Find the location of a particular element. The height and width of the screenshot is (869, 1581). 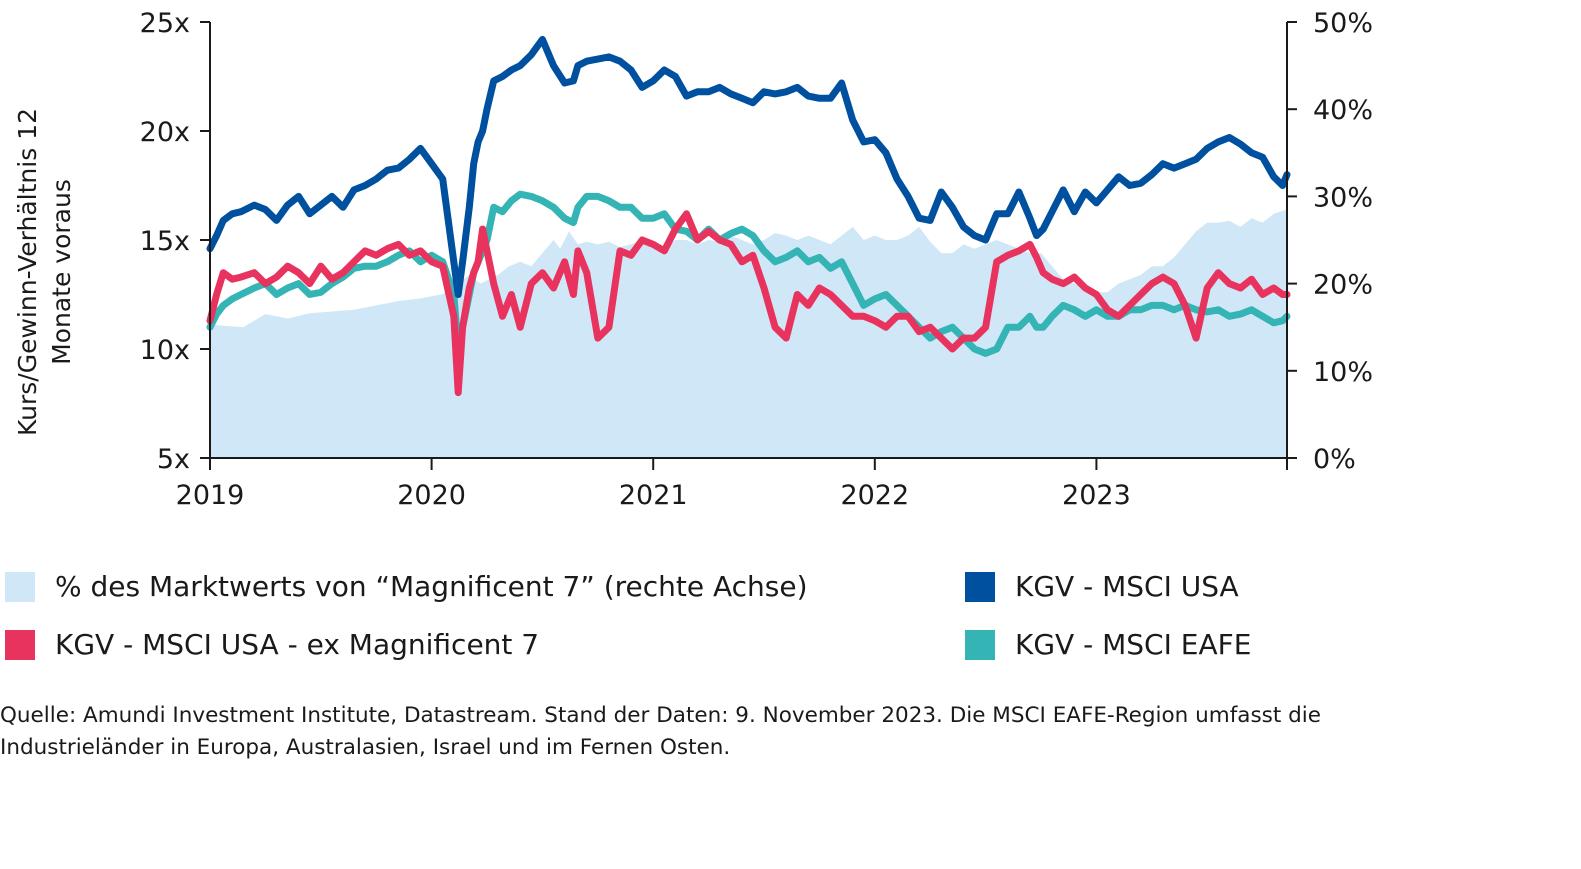

legend-swatch-msci-eafe is located at coordinates (980, 644).